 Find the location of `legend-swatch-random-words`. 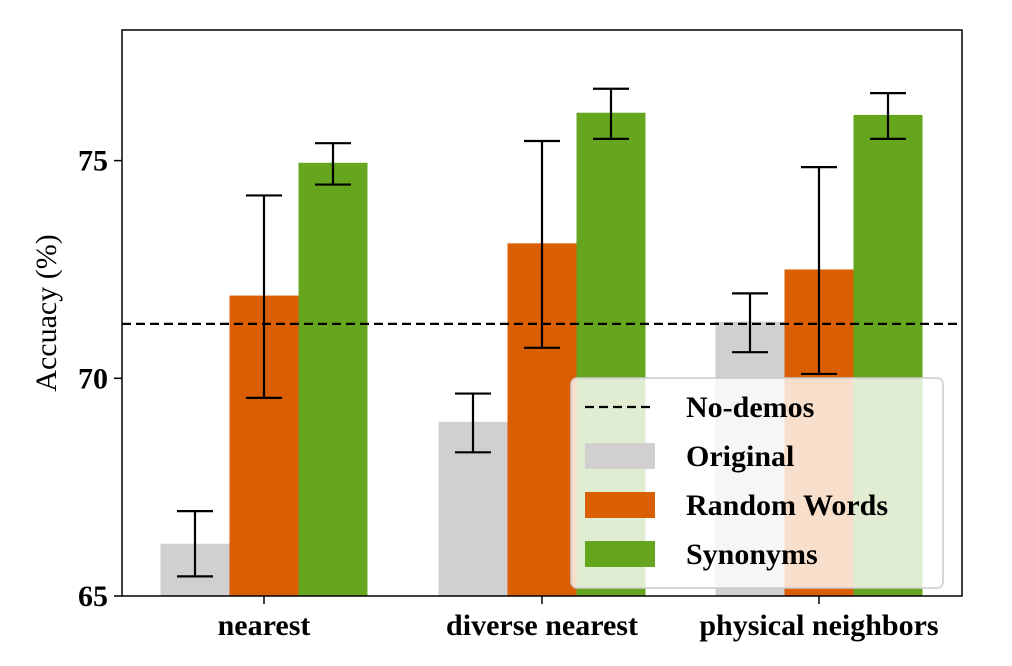

legend-swatch-random-words is located at coordinates (620, 505).